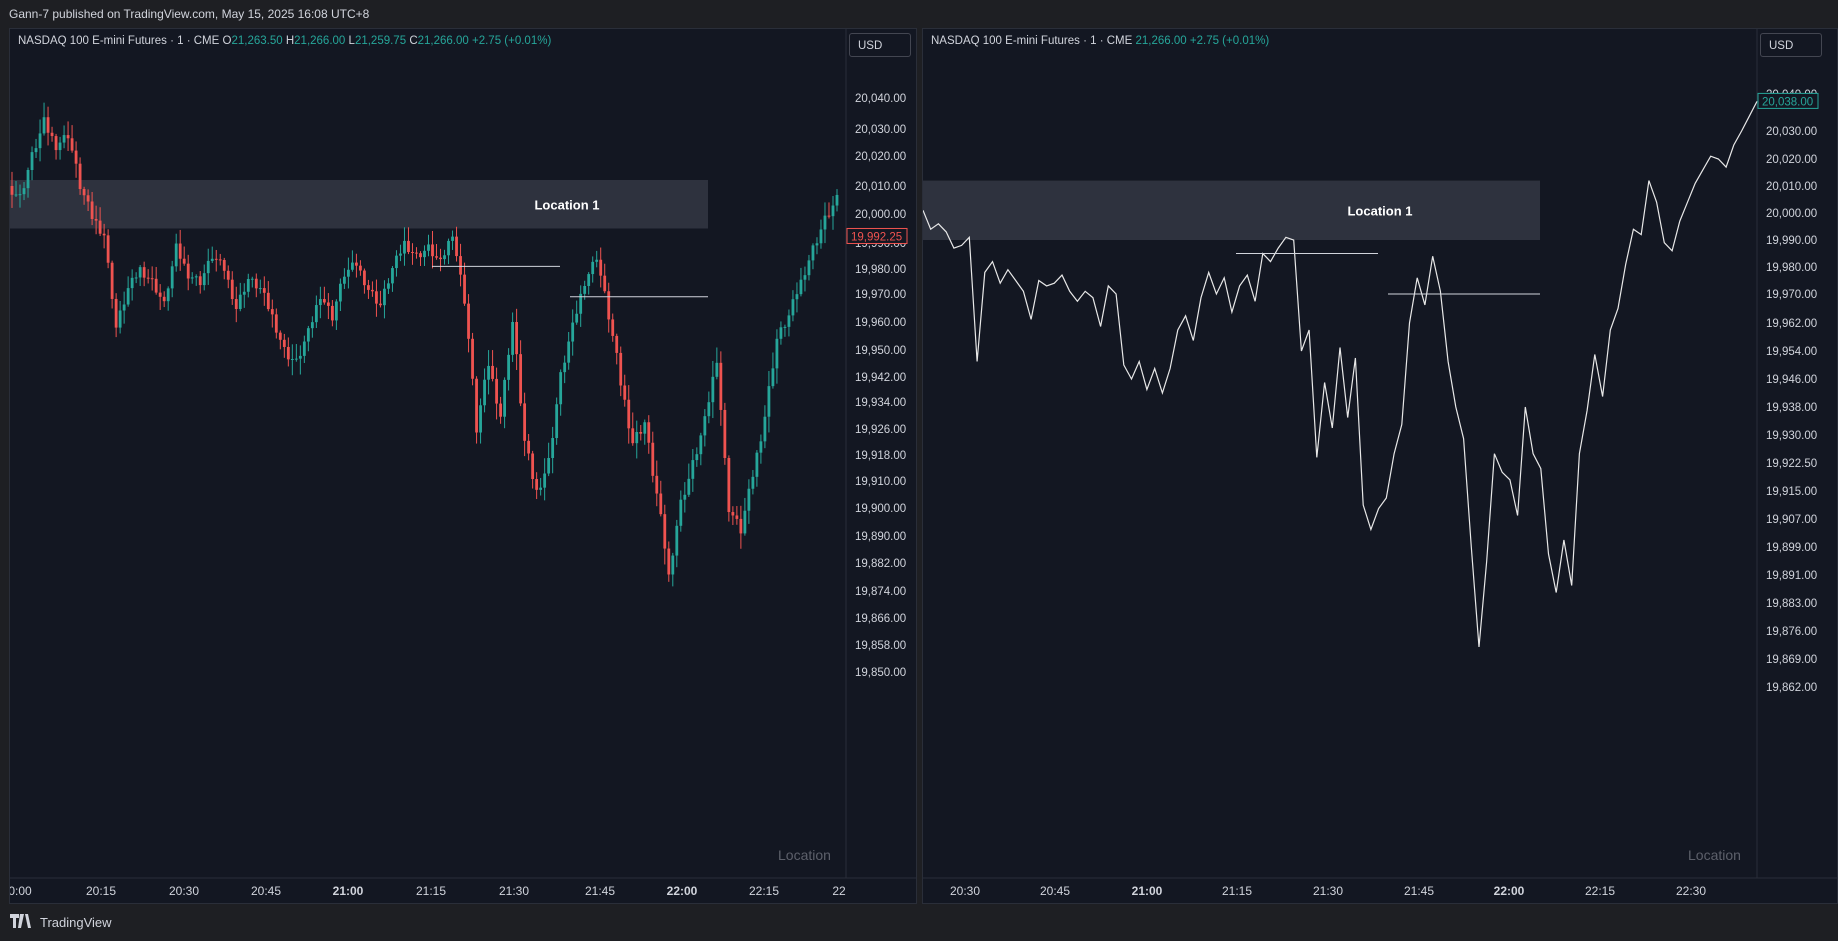 The width and height of the screenshot is (1838, 941). I want to click on brand-name: TradingView, so click(76, 922).